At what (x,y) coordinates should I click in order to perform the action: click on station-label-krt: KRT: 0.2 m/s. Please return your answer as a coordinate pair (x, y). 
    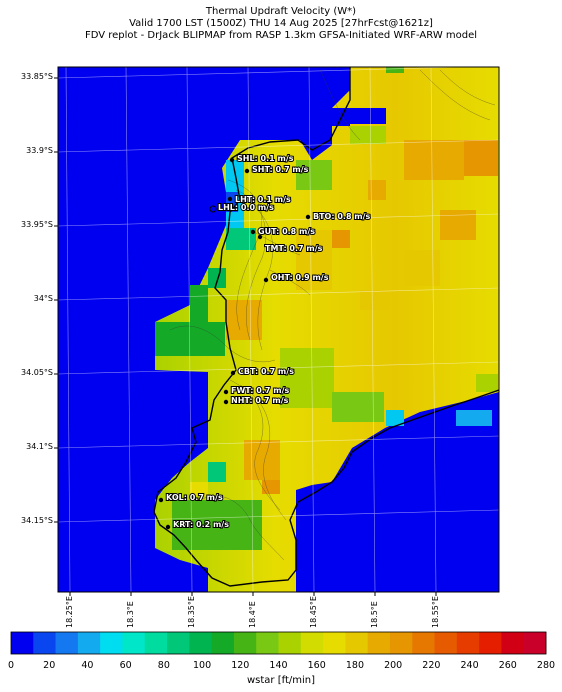
    Looking at the image, I should click on (201, 524).